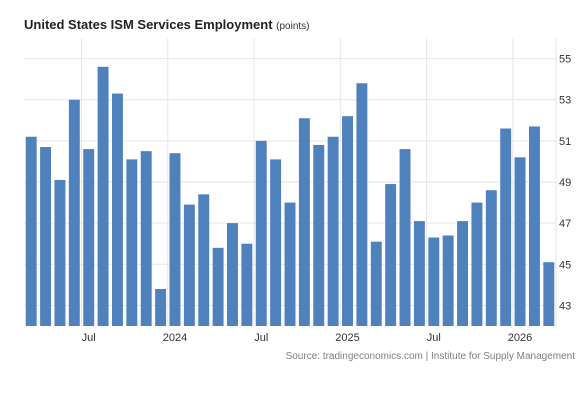  I want to click on x-tick-label: 2024, so click(175, 338).